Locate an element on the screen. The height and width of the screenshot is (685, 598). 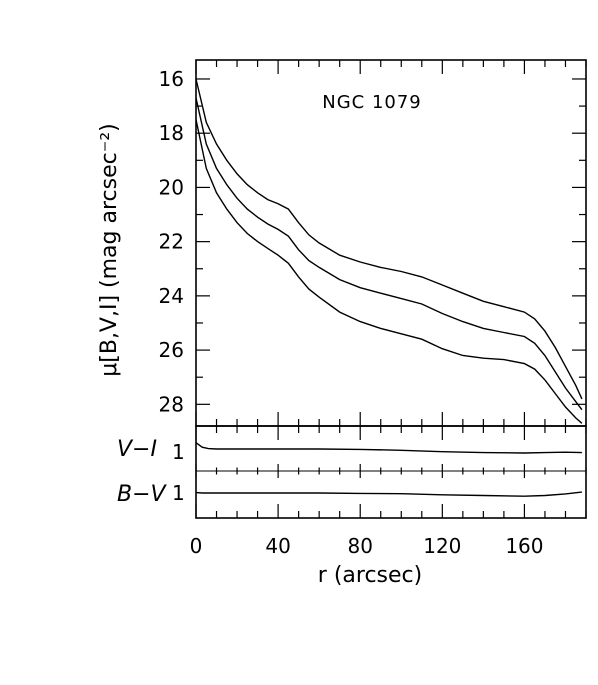
row-tick-v-i: 1 is located at coordinates (178, 452).